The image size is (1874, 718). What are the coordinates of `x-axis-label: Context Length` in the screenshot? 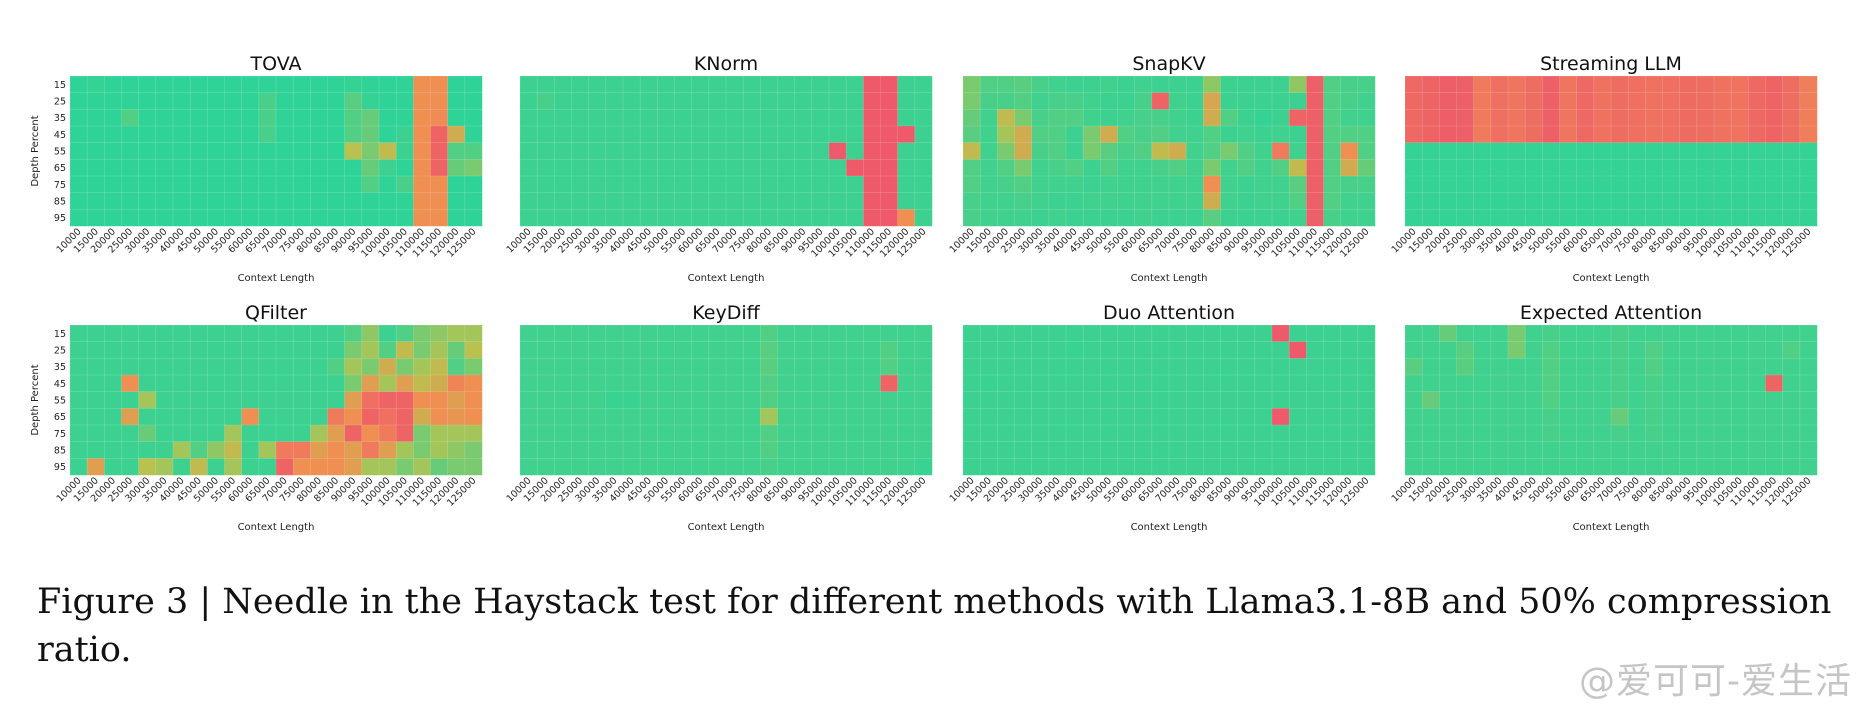 It's located at (726, 527).